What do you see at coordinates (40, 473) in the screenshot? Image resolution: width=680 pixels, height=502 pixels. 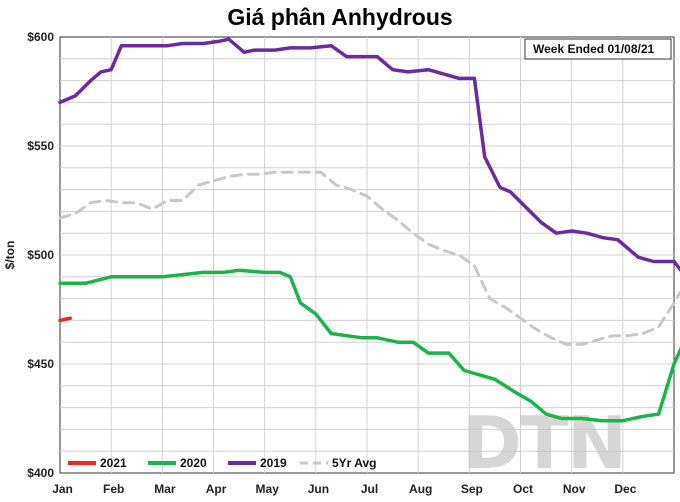 I see `y-tick-label: $400` at bounding box center [40, 473].